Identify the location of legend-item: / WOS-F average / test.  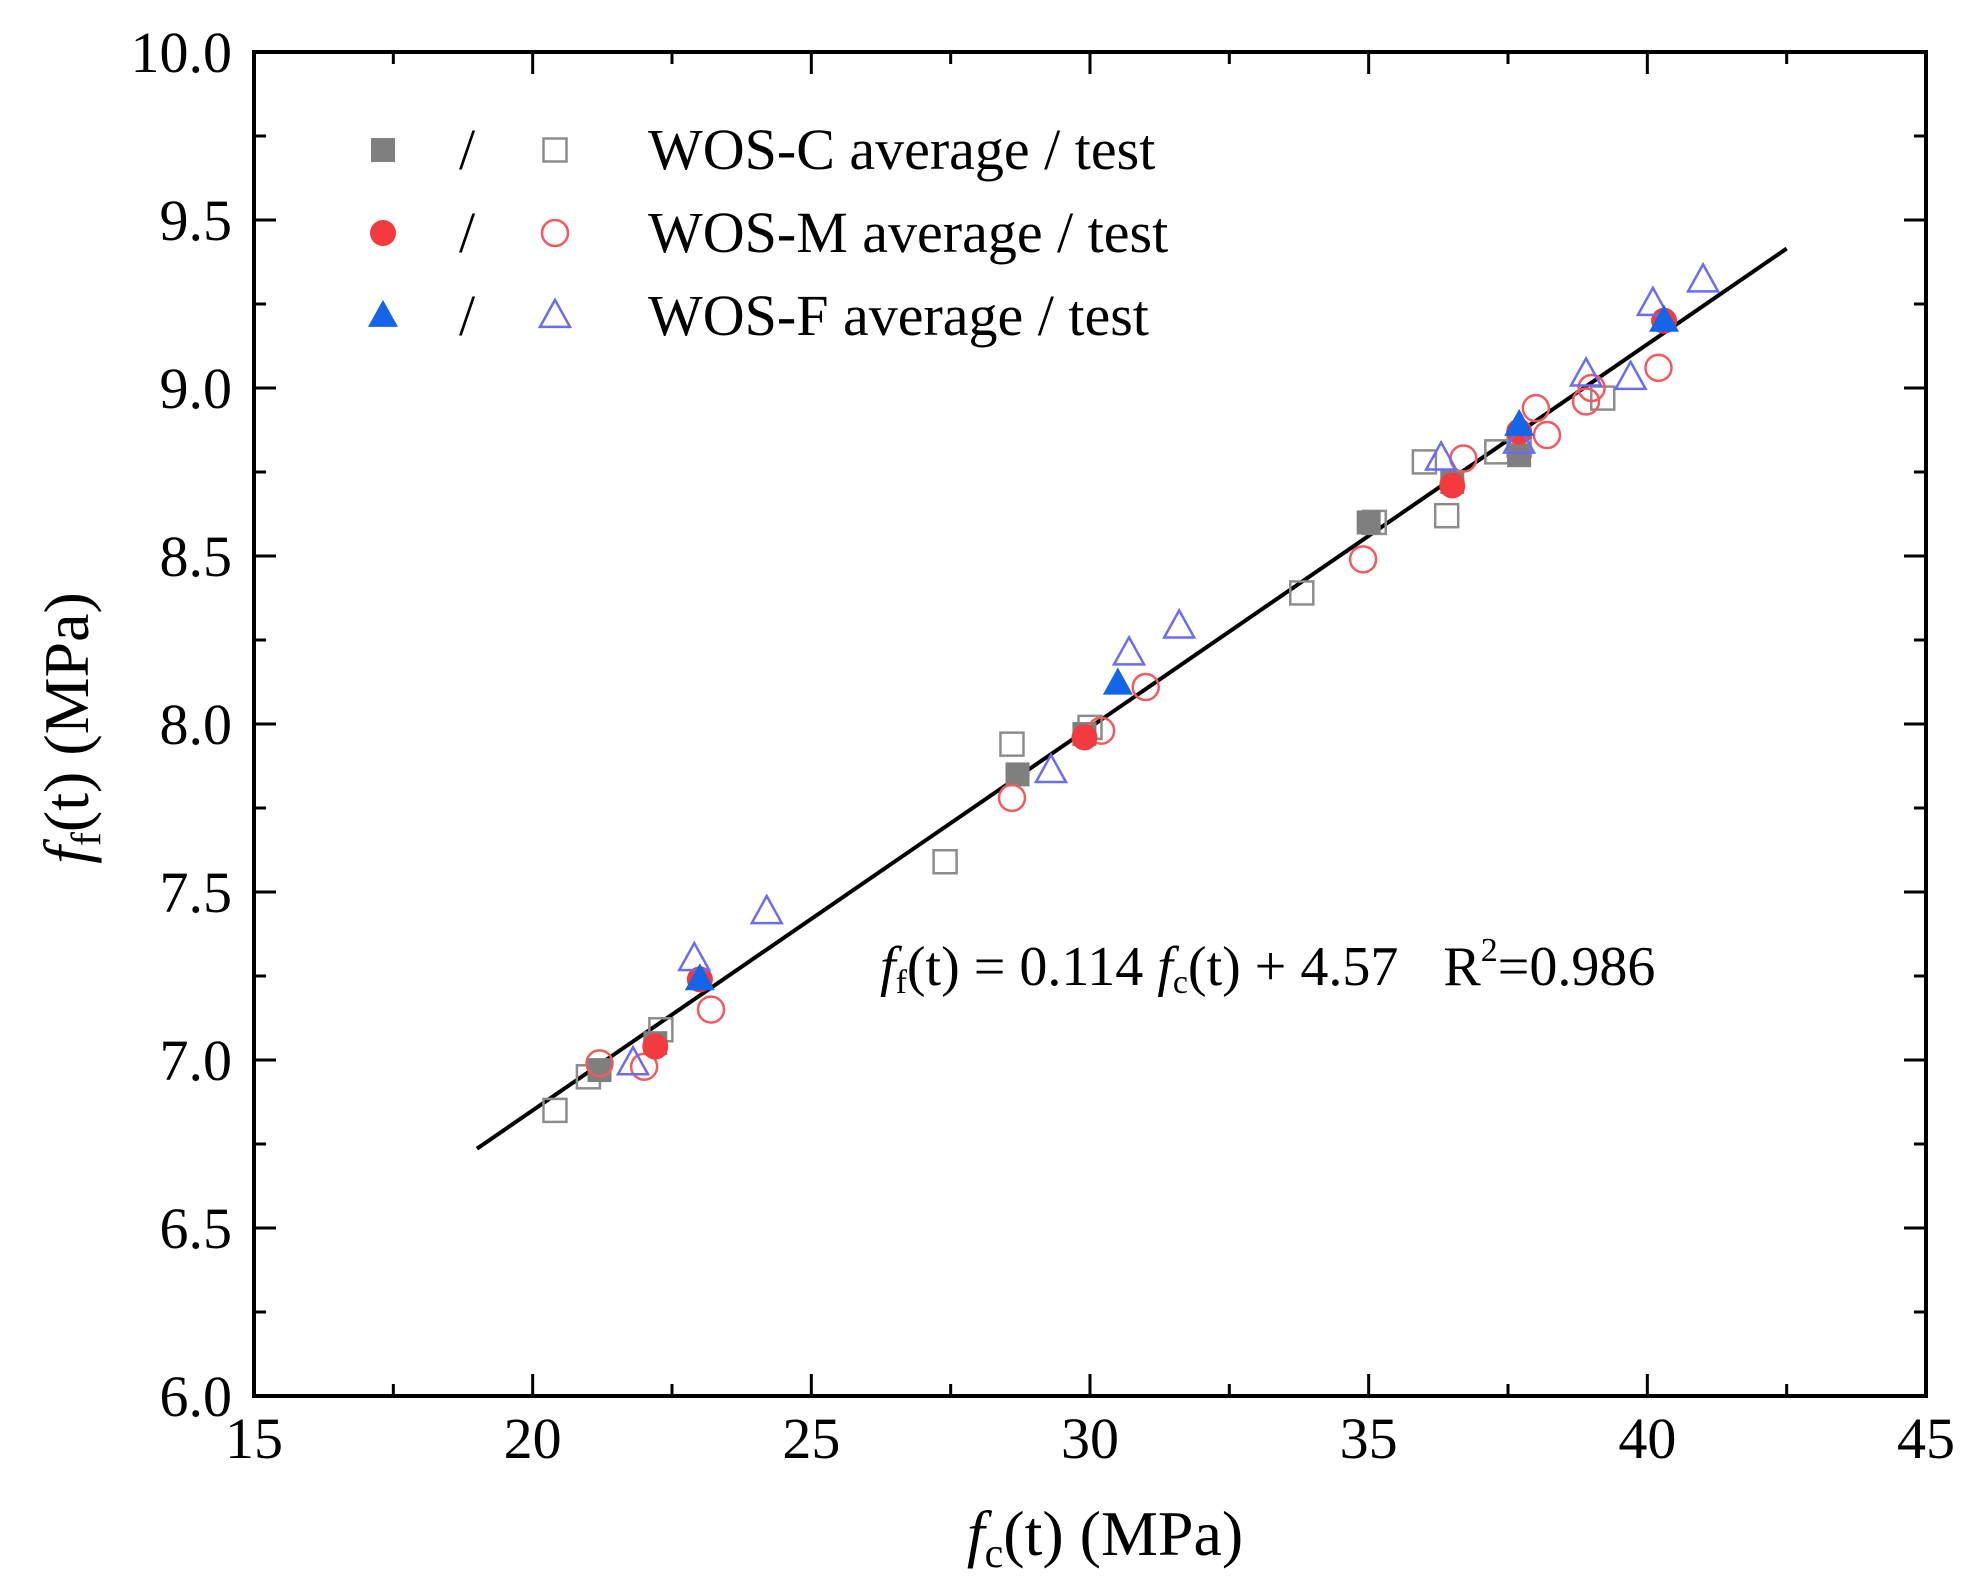
(758, 315).